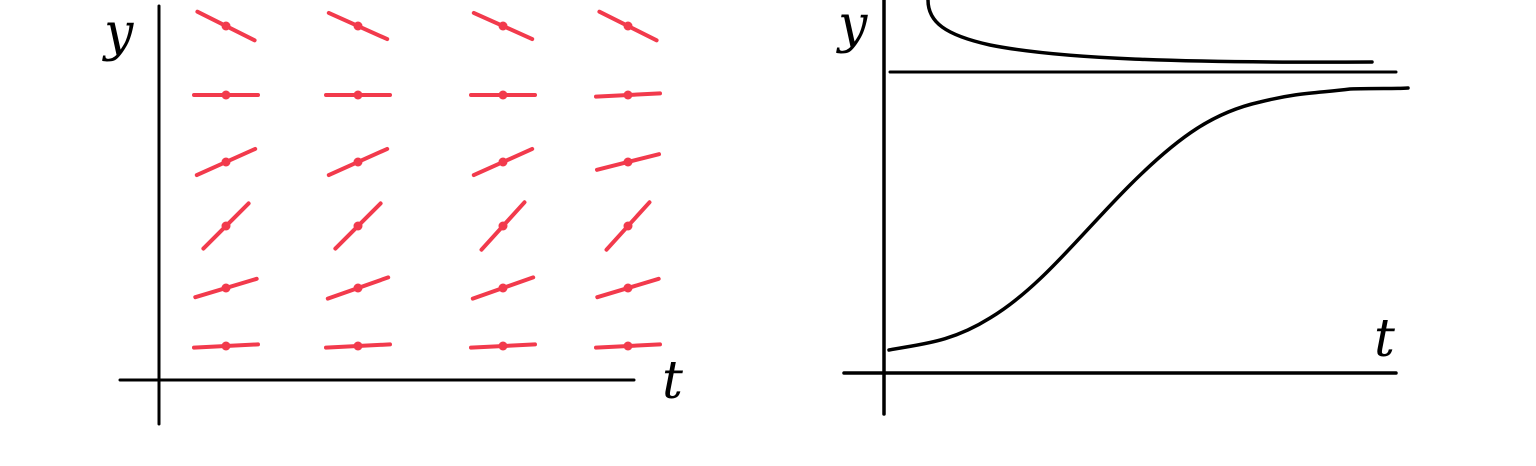  What do you see at coordinates (852, 27) in the screenshot?
I see `right-y-axis-label: y` at bounding box center [852, 27].